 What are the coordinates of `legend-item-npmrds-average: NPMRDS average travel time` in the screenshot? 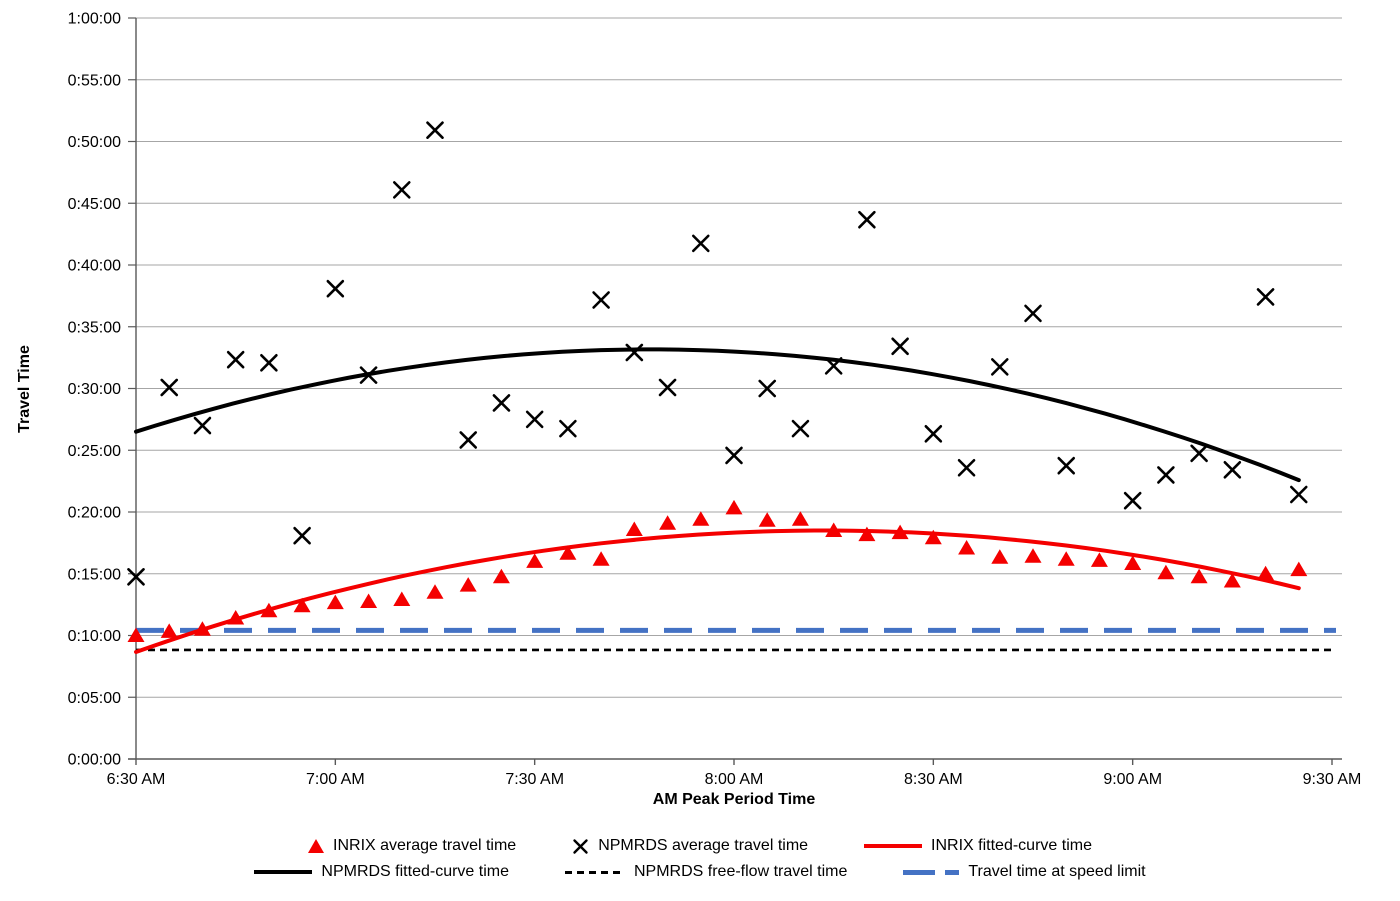 It's located at (690, 846).